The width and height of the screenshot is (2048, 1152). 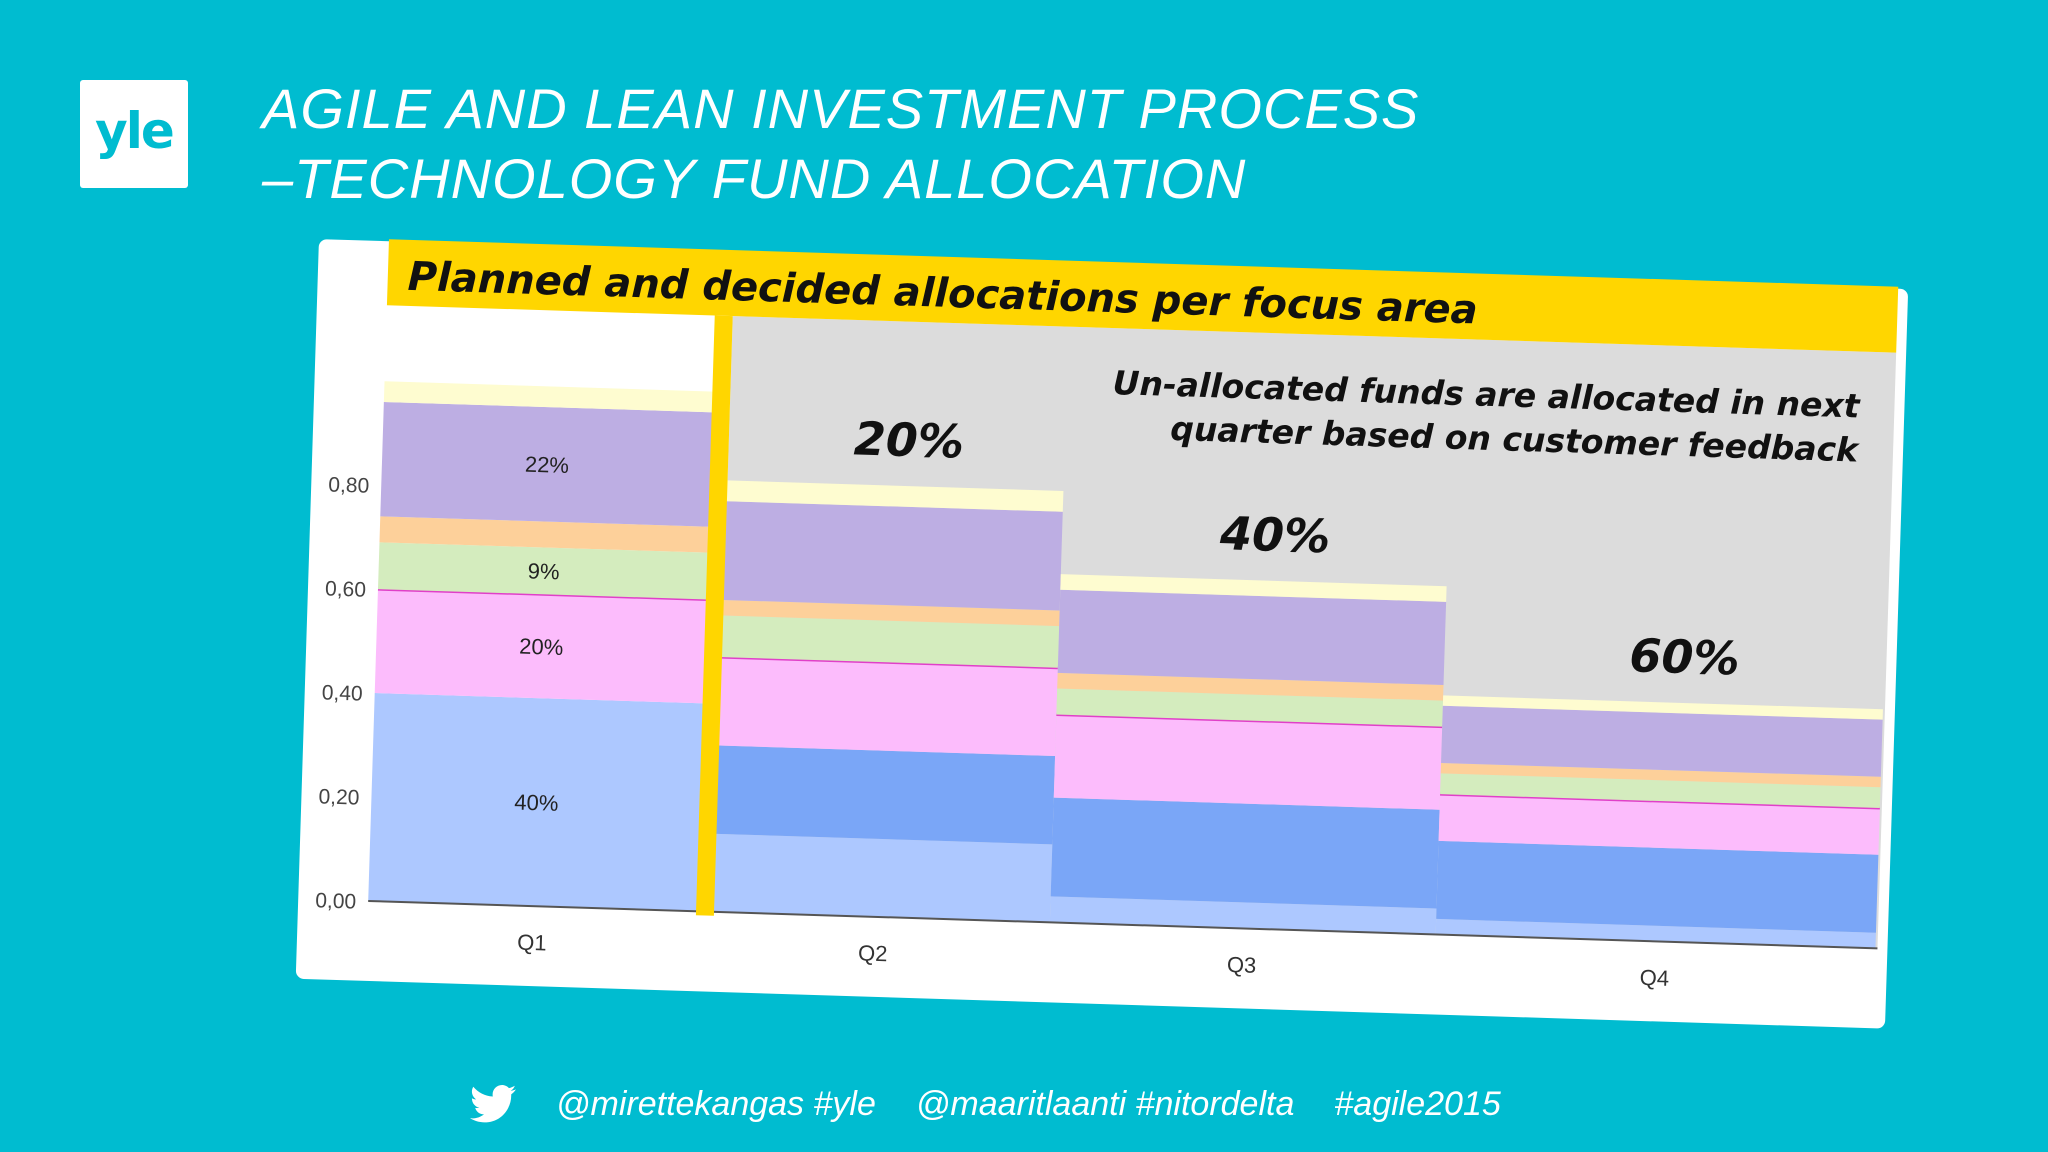 What do you see at coordinates (1123, 924) in the screenshot?
I see `x-axis-line` at bounding box center [1123, 924].